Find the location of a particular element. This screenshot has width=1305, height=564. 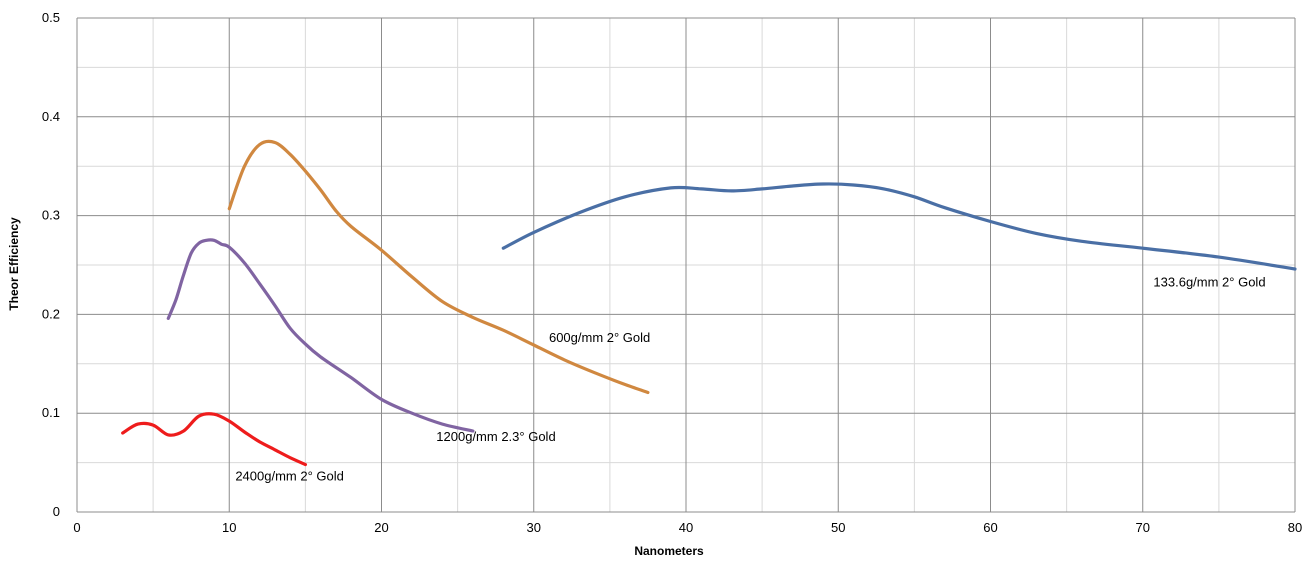

x-tick-label: 60 is located at coordinates (990, 527).